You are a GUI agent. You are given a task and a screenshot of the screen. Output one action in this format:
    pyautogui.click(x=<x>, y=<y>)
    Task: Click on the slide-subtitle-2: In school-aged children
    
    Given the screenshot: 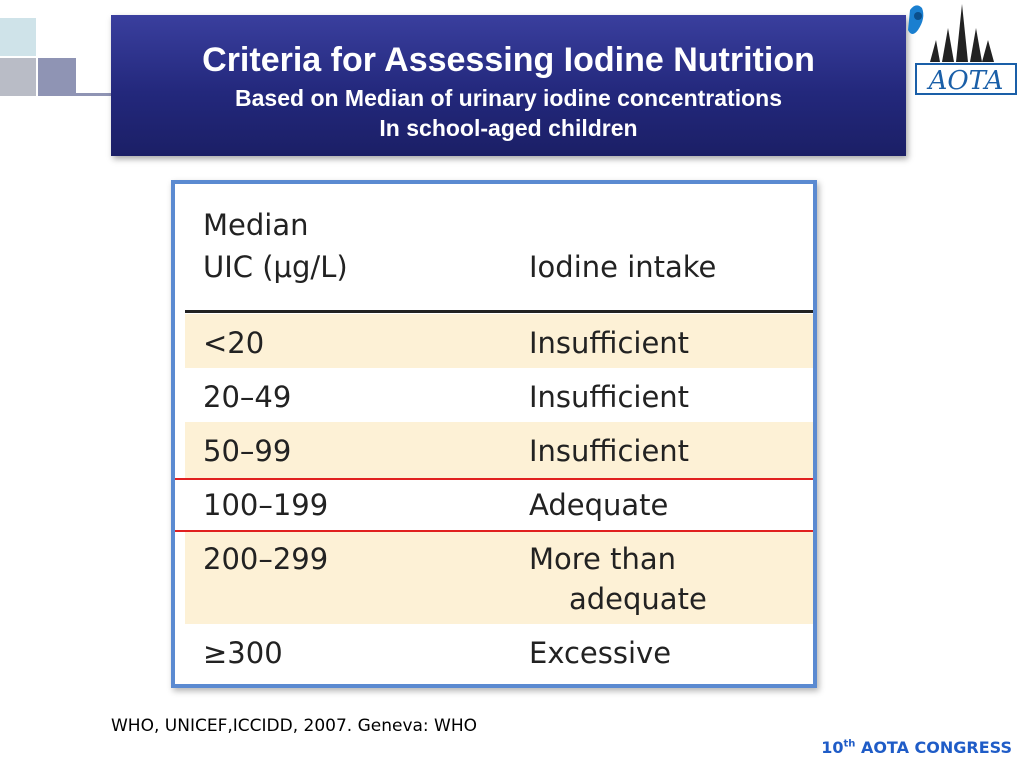 What is the action you would take?
    pyautogui.click(x=508, y=128)
    